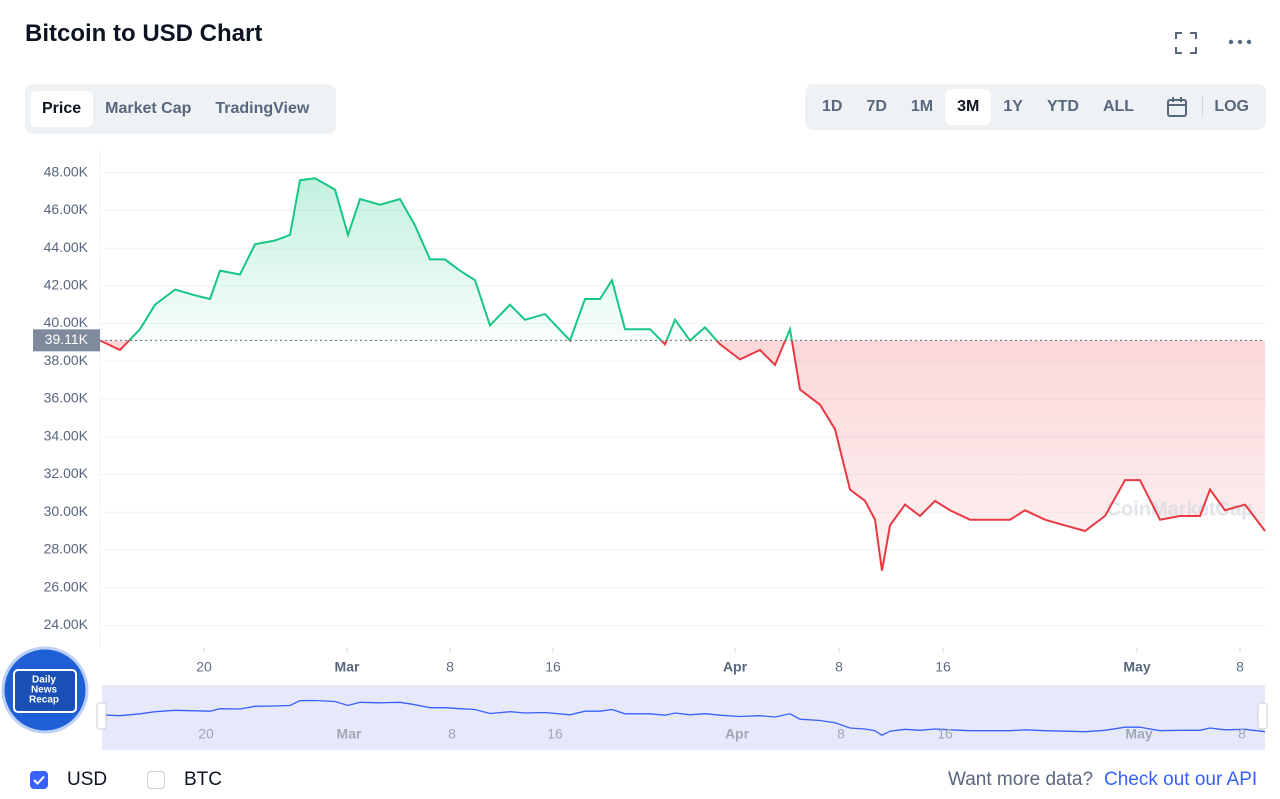  Describe the element at coordinates (203, 779) in the screenshot. I see `currency-label: BTC` at that location.